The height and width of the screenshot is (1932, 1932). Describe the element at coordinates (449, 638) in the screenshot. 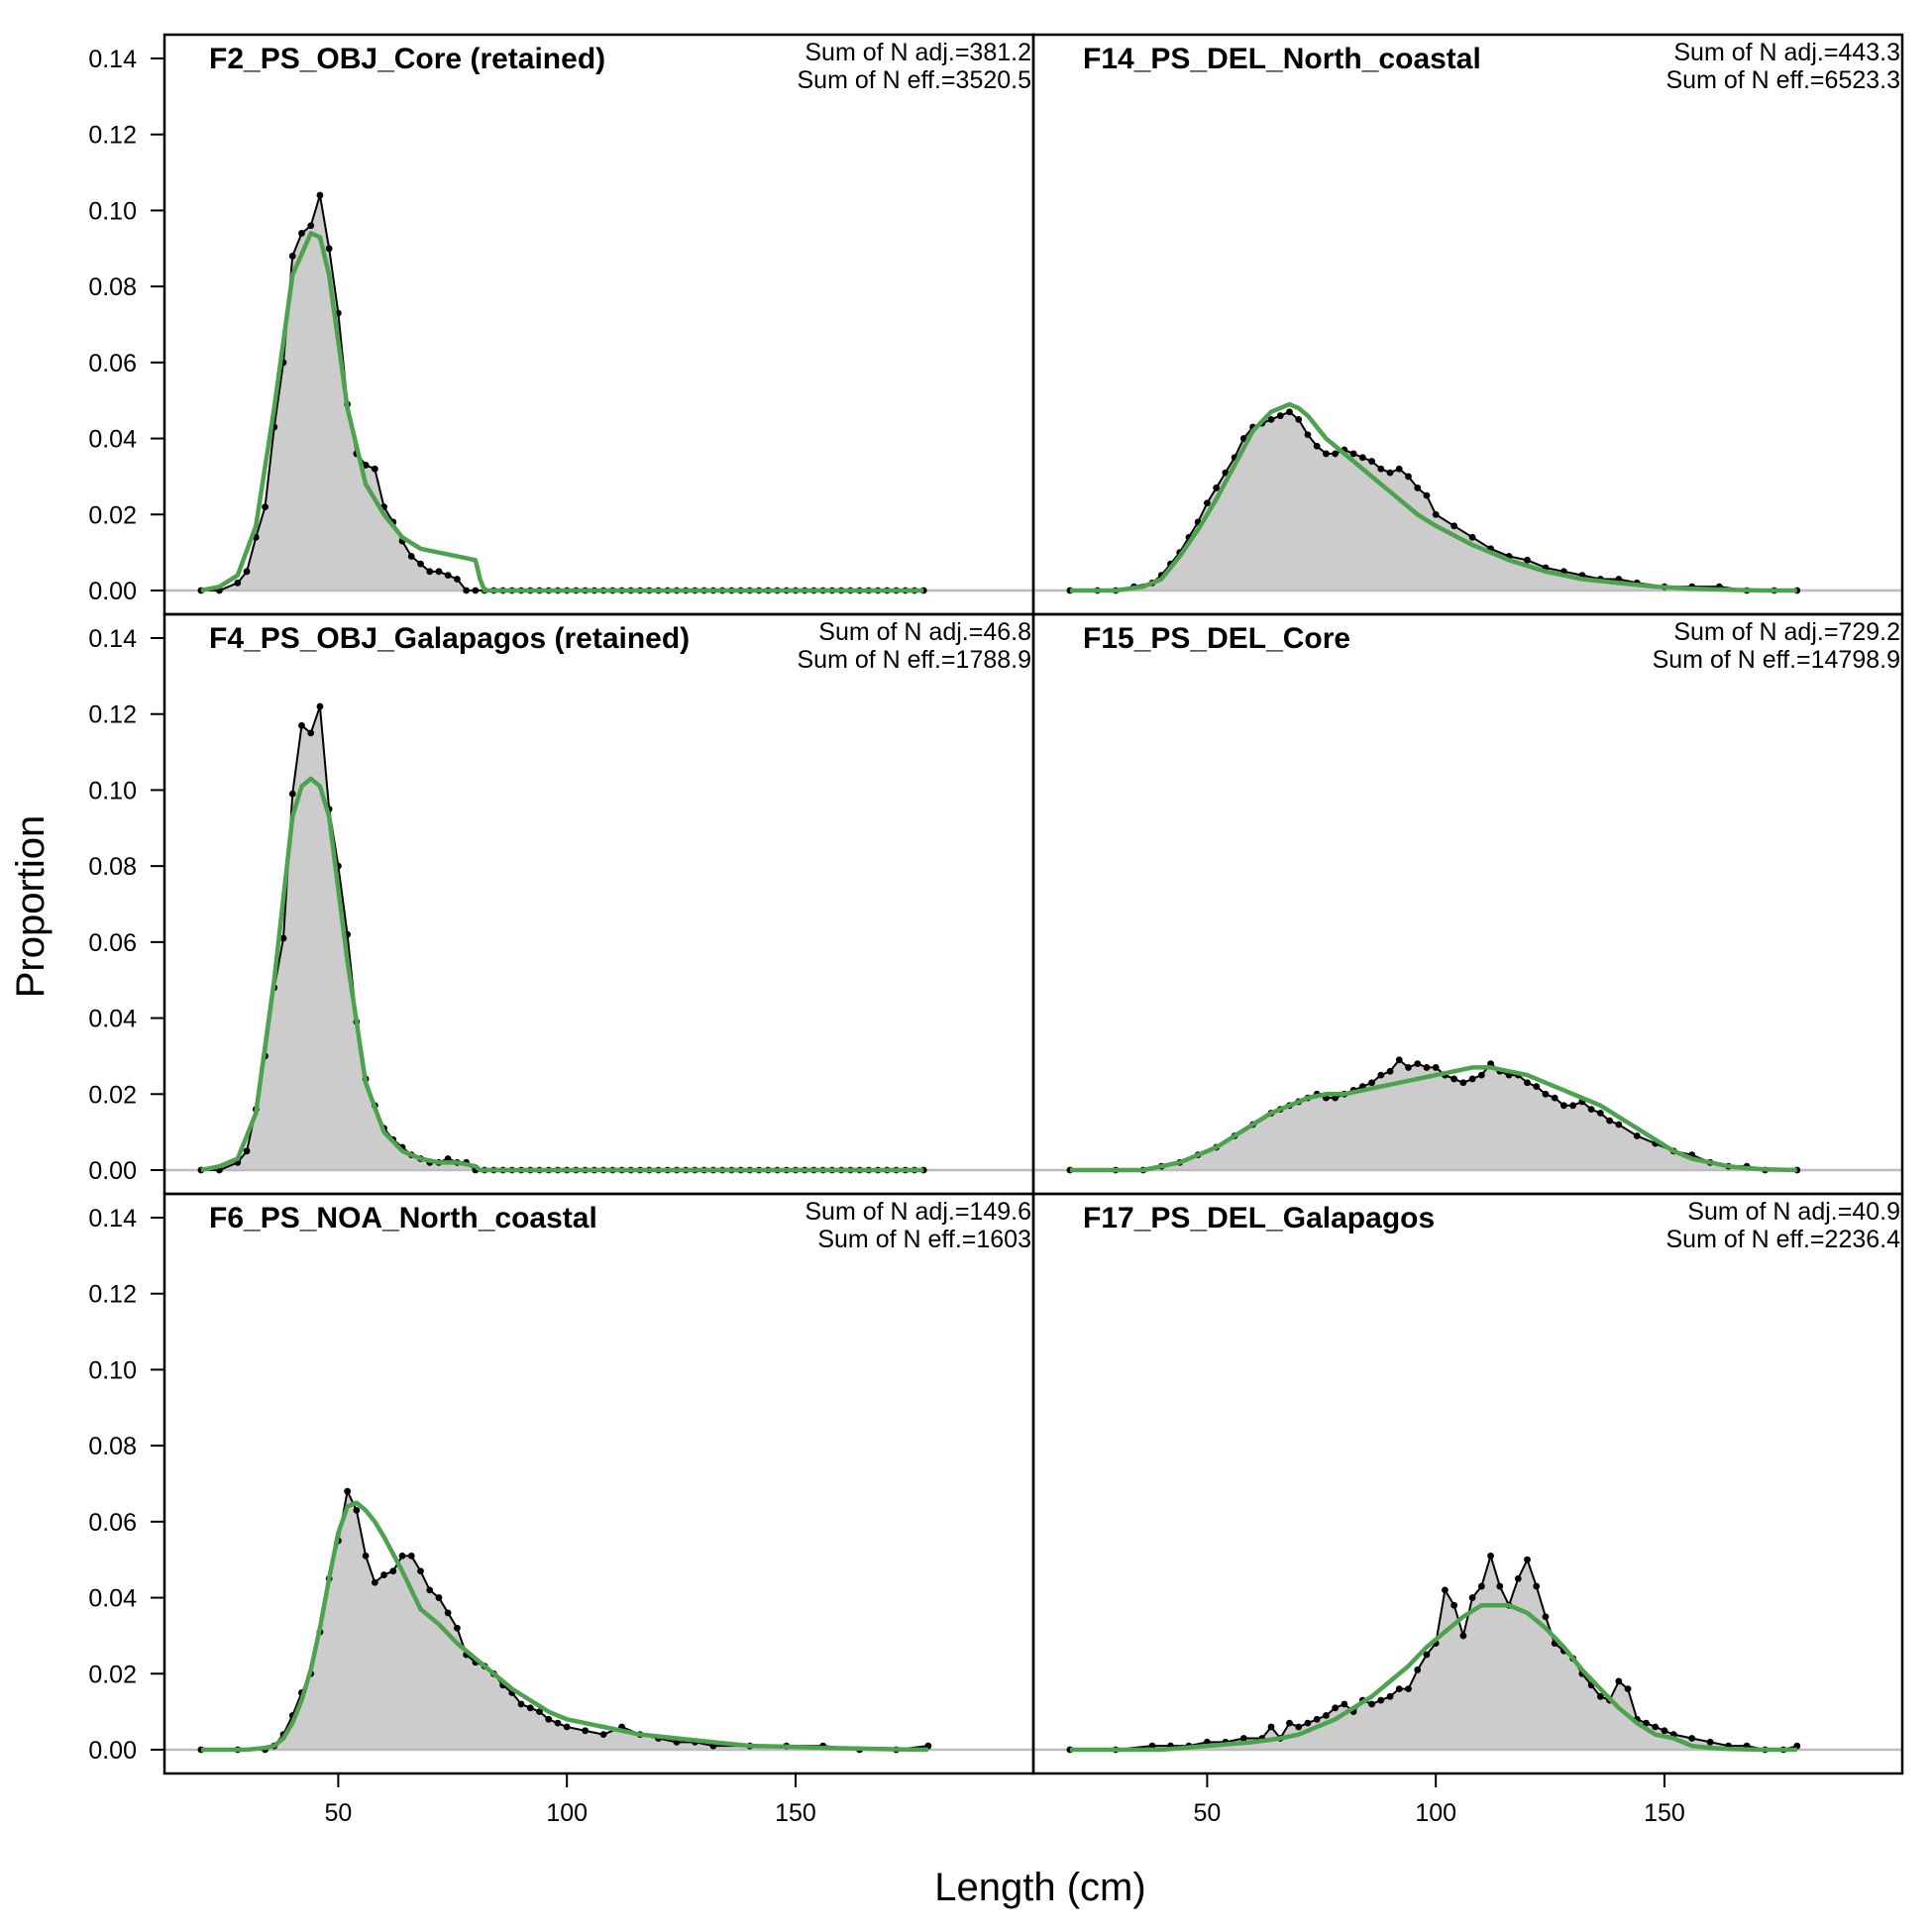

I see `panel-title: F4_PS_OBJ_Galapagos (retained)` at that location.